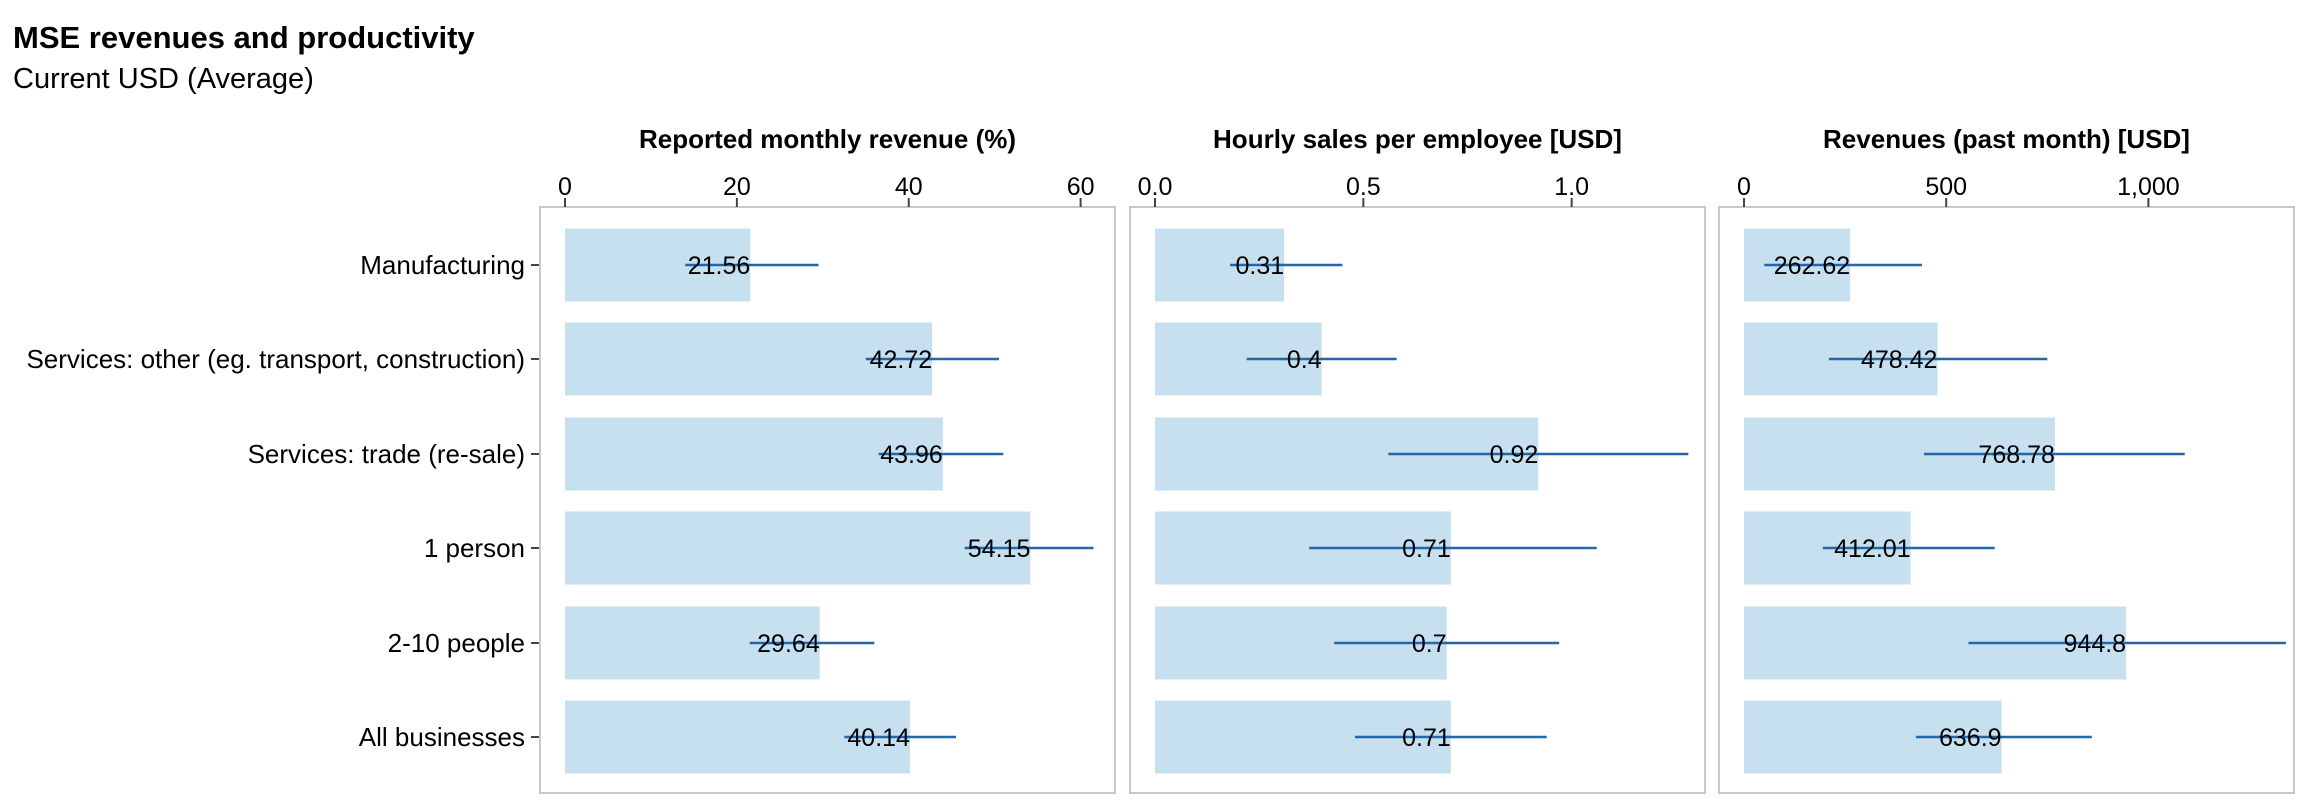 This screenshot has width=2304, height=806. What do you see at coordinates (1429, 644) in the screenshot?
I see `data-label: 0.7` at bounding box center [1429, 644].